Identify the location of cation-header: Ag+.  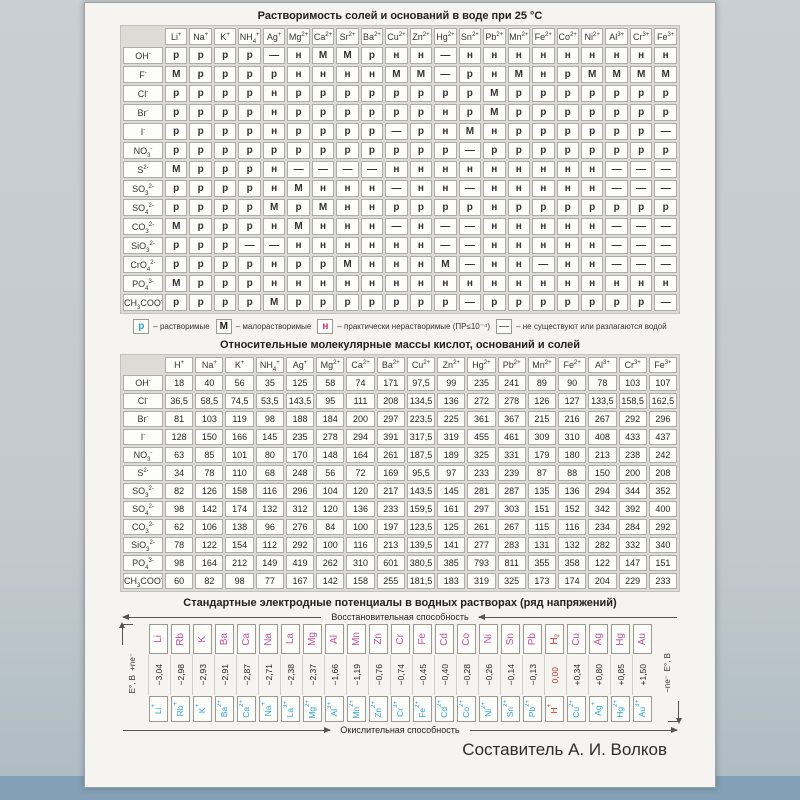
(300, 365).